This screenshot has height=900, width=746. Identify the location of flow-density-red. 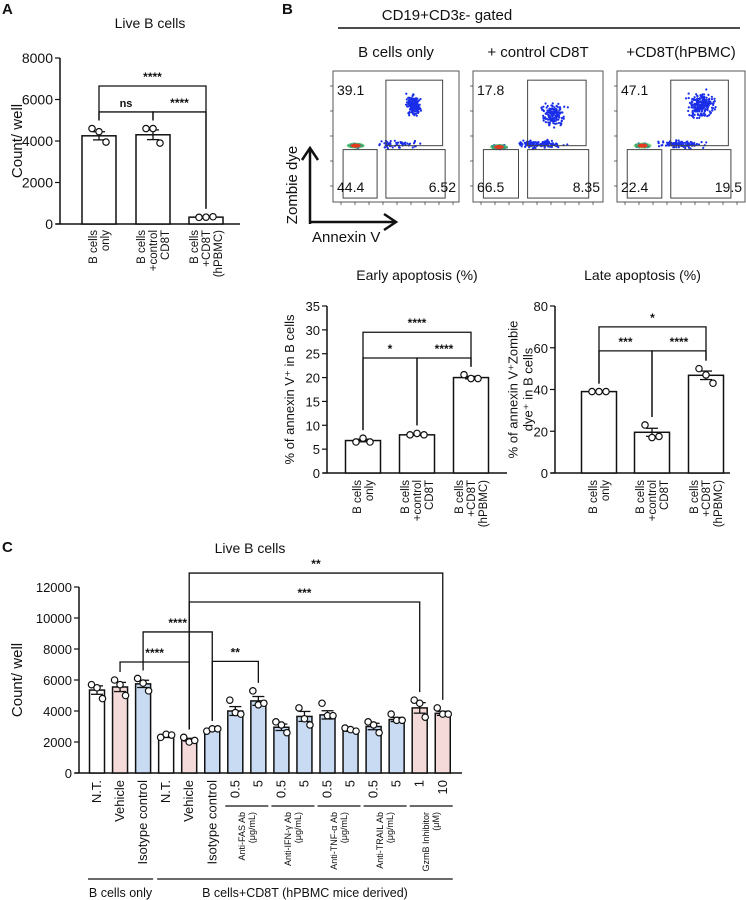
(642, 145).